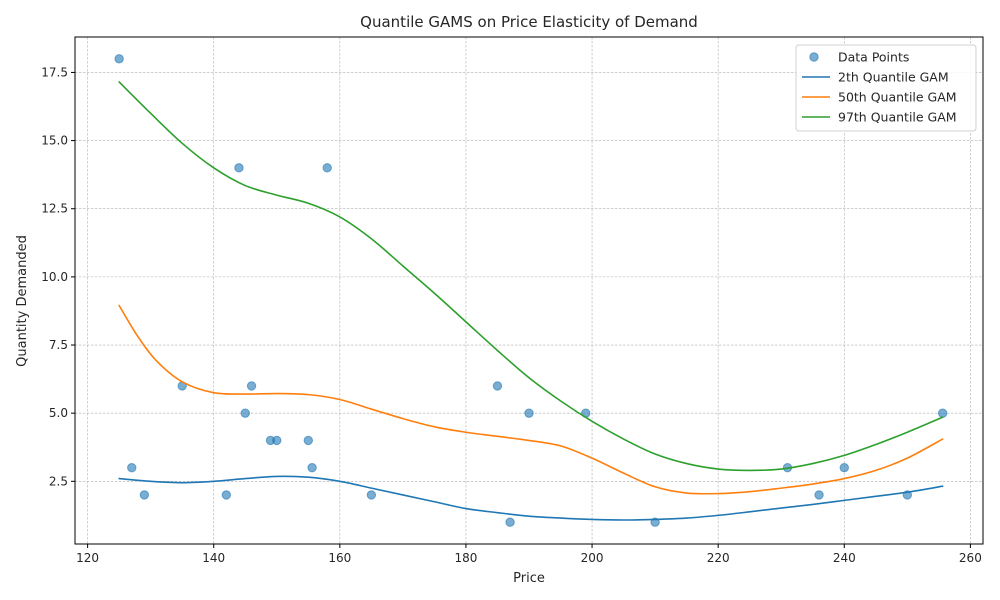 Image resolution: width=1000 pixels, height=600 pixels. Describe the element at coordinates (58, 345) in the screenshot. I see `y-tick-label: 7.5` at that location.